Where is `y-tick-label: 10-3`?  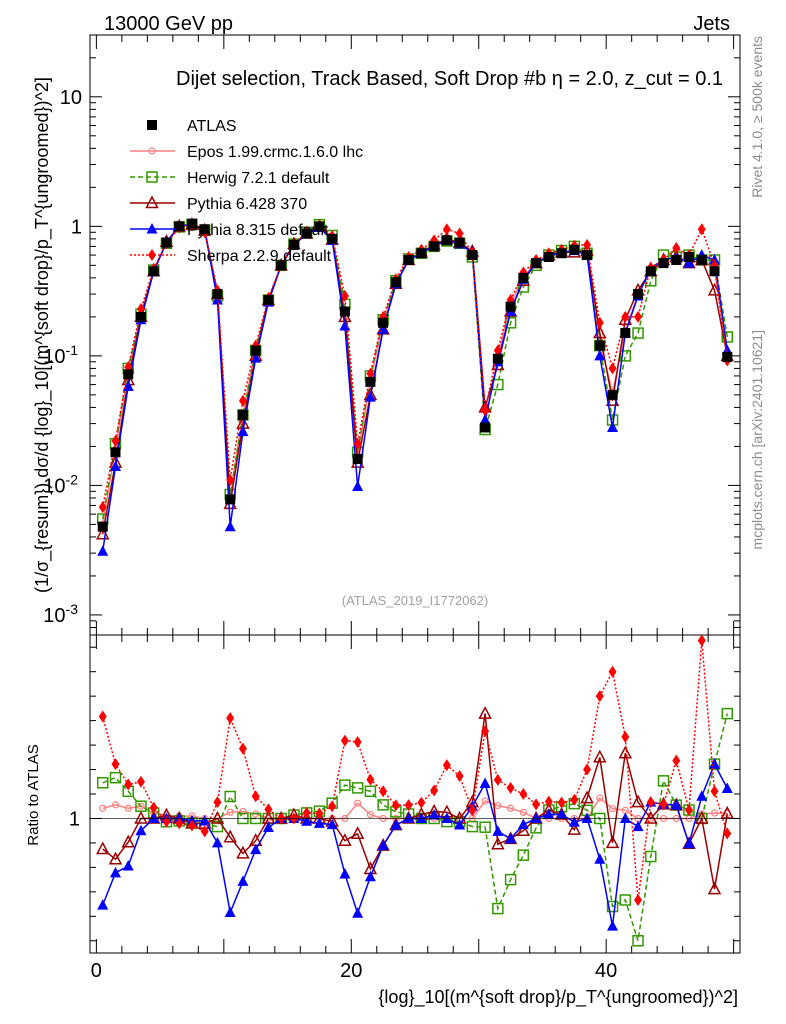 y-tick-label: 10-3 is located at coordinates (60, 614).